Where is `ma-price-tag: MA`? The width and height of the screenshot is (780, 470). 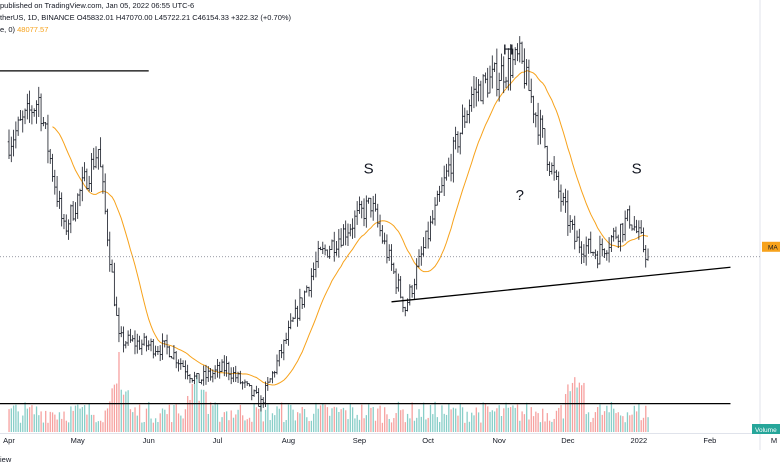 ma-price-tag: MA is located at coordinates (773, 247).